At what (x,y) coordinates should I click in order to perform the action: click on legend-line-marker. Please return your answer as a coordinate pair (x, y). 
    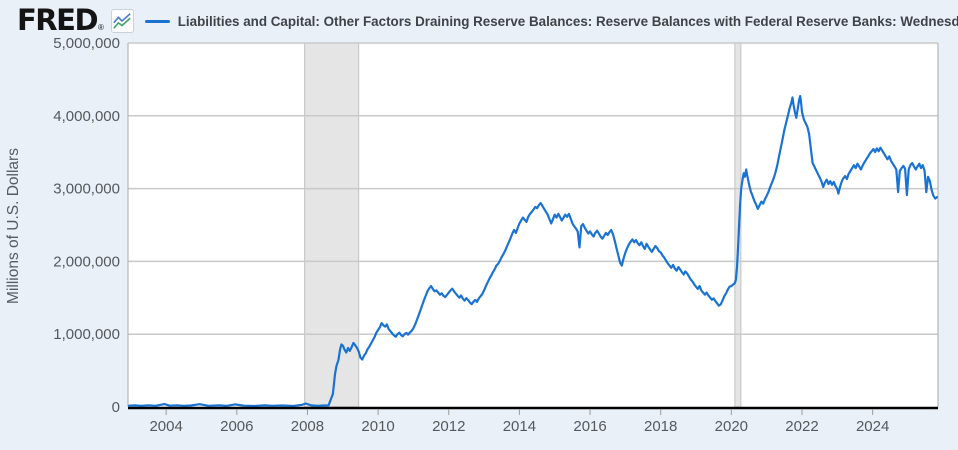
    Looking at the image, I should click on (157, 21).